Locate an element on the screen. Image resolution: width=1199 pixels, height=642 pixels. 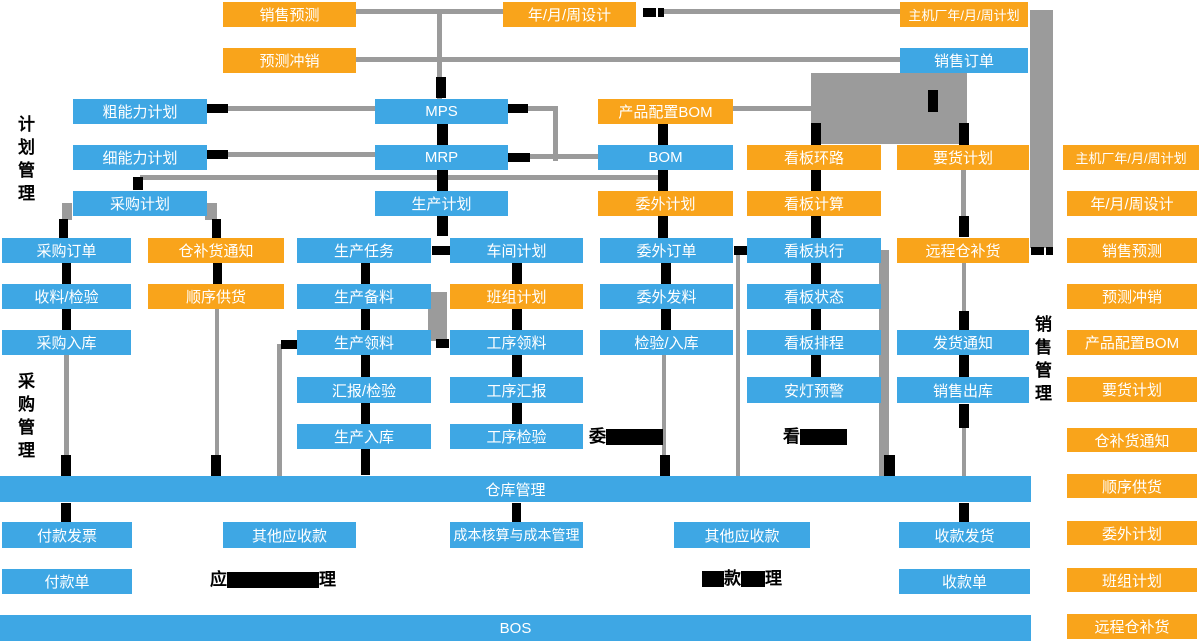
node-process-material-issue: 工序领料 is located at coordinates (516, 342).